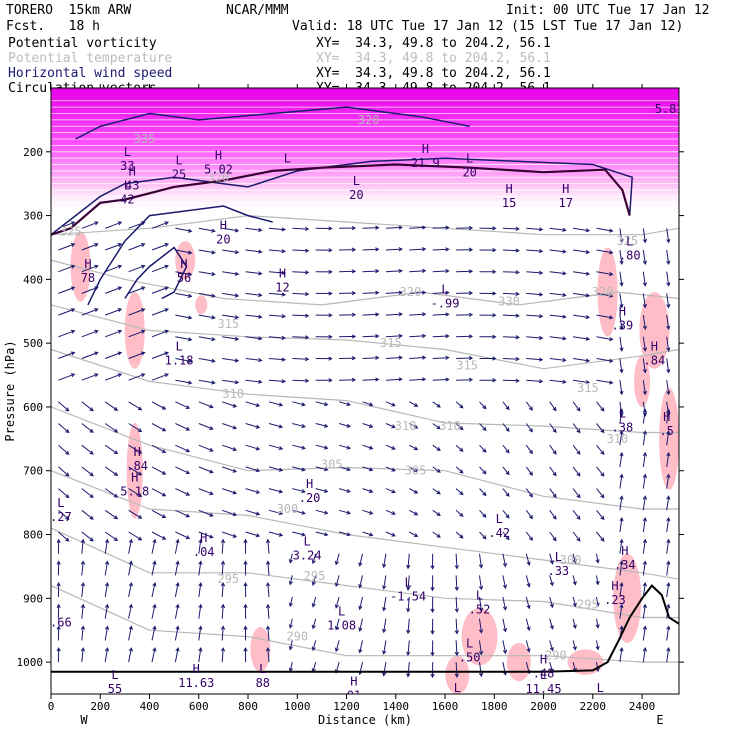 This screenshot has width=740, height=740. I want to click on theta-label: 335, so click(145, 139).